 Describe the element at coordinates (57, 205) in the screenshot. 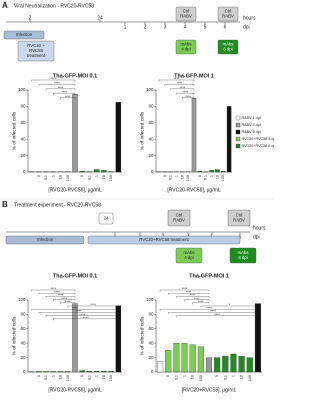

I see `timeline-title: Treatment experiment - RVC20-RVC58` at that location.